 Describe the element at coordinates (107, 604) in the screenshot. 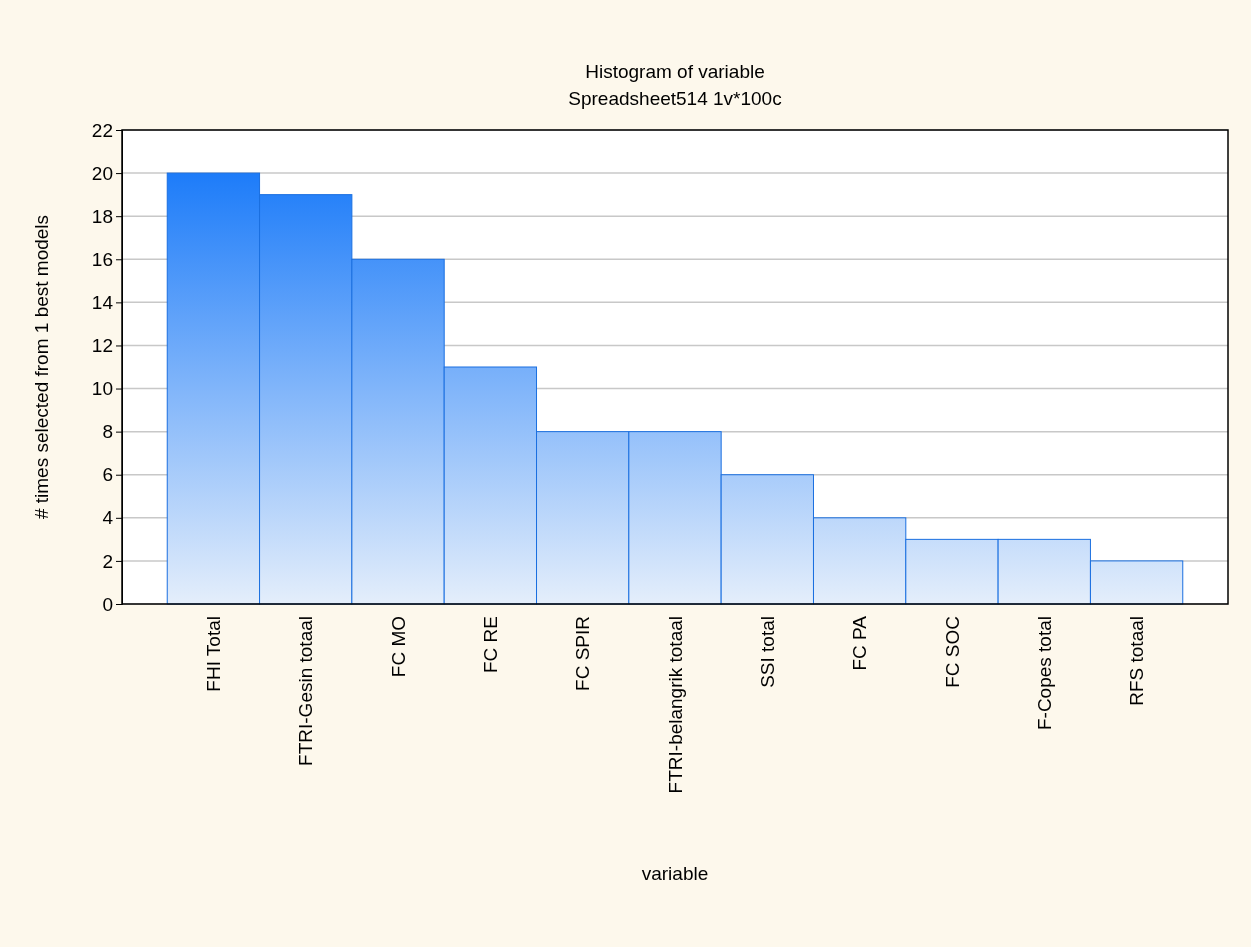

I see `y-tick-label: 0` at that location.